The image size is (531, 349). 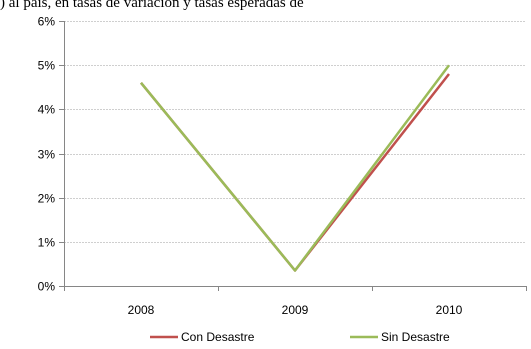 What do you see at coordinates (218, 337) in the screenshot?
I see `legend-label: Con Desastre` at bounding box center [218, 337].